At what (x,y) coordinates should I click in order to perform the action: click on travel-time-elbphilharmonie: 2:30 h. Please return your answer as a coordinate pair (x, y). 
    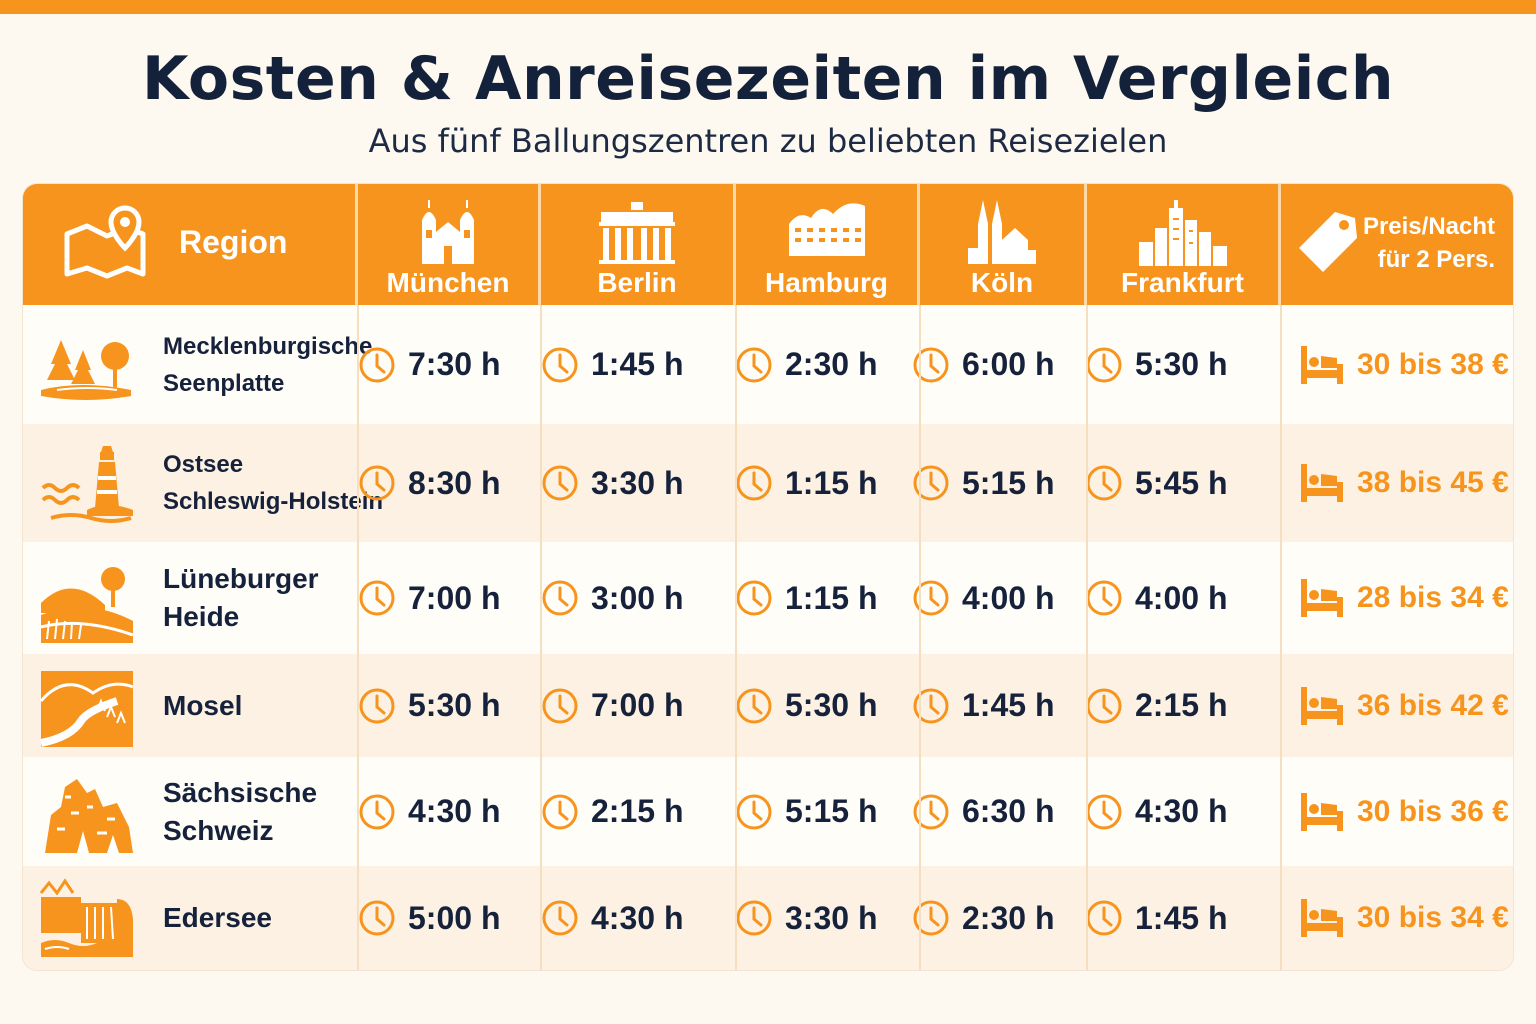
    Looking at the image, I should click on (806, 365).